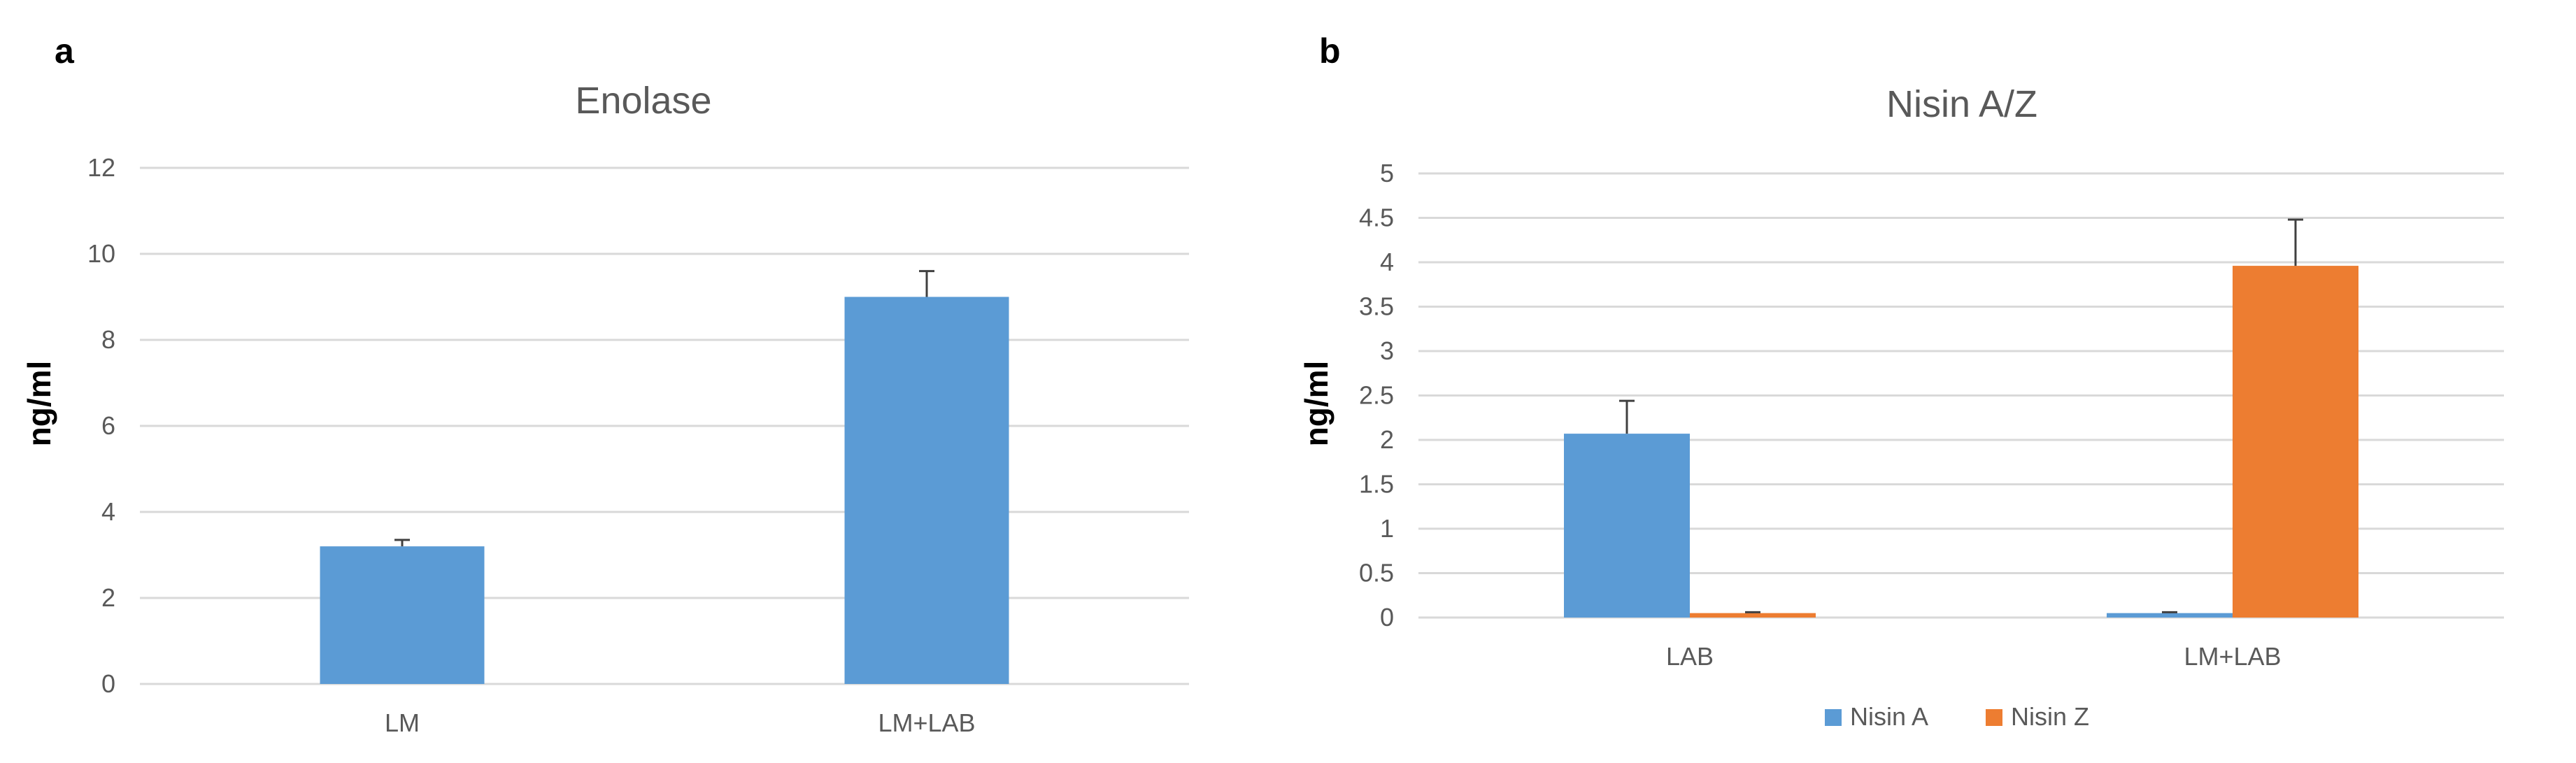  Describe the element at coordinates (108, 340) in the screenshot. I see `y-tick-label: 8` at that location.